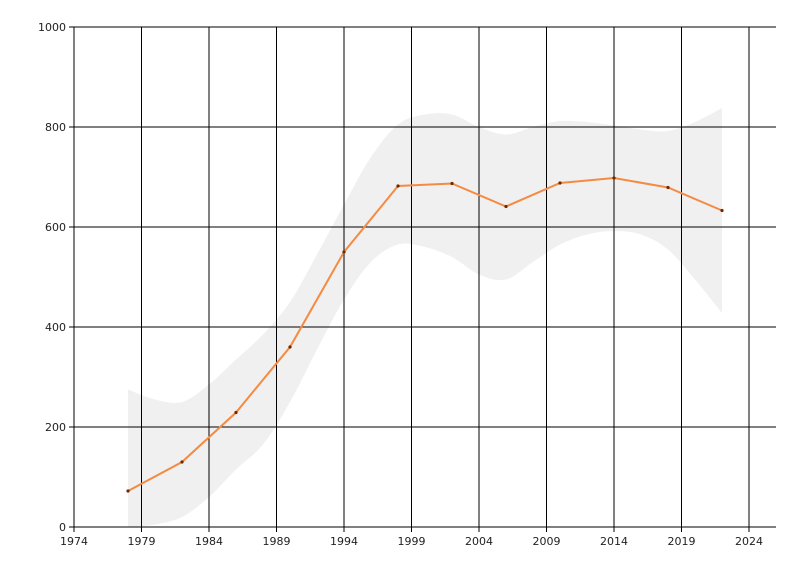  What do you see at coordinates (614, 541) in the screenshot?
I see `x-tick-label: 2014` at bounding box center [614, 541].